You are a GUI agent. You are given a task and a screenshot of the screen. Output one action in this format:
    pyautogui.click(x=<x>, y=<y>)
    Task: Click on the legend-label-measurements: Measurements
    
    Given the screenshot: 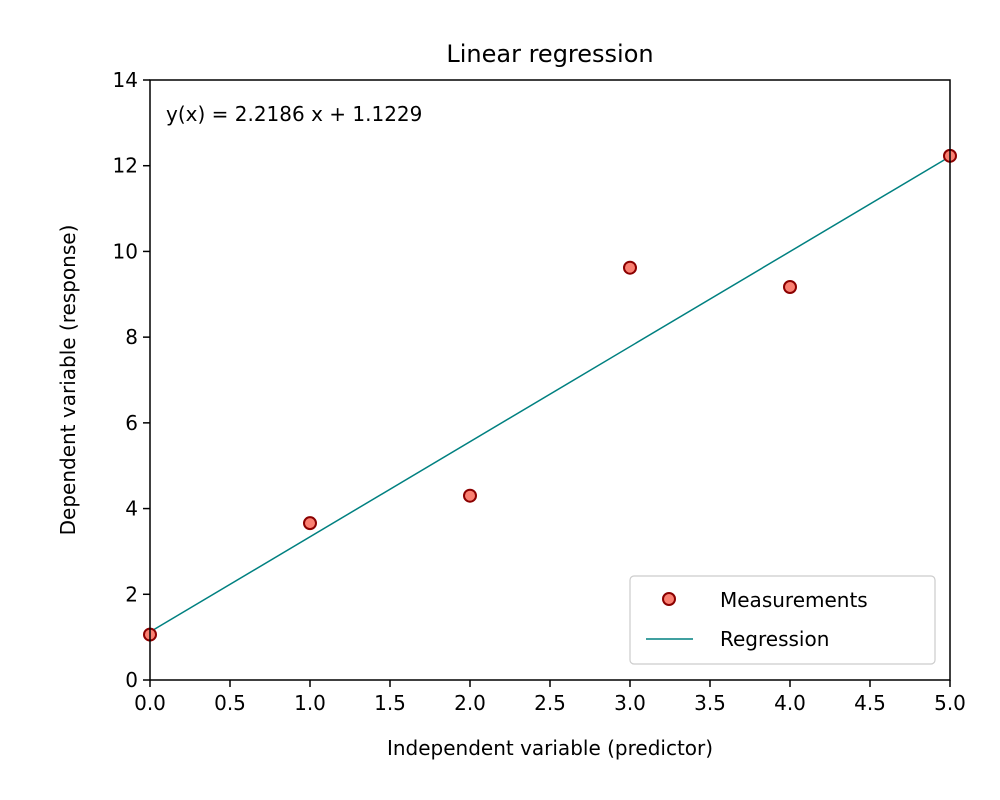 What is the action you would take?
    pyautogui.click(x=794, y=600)
    